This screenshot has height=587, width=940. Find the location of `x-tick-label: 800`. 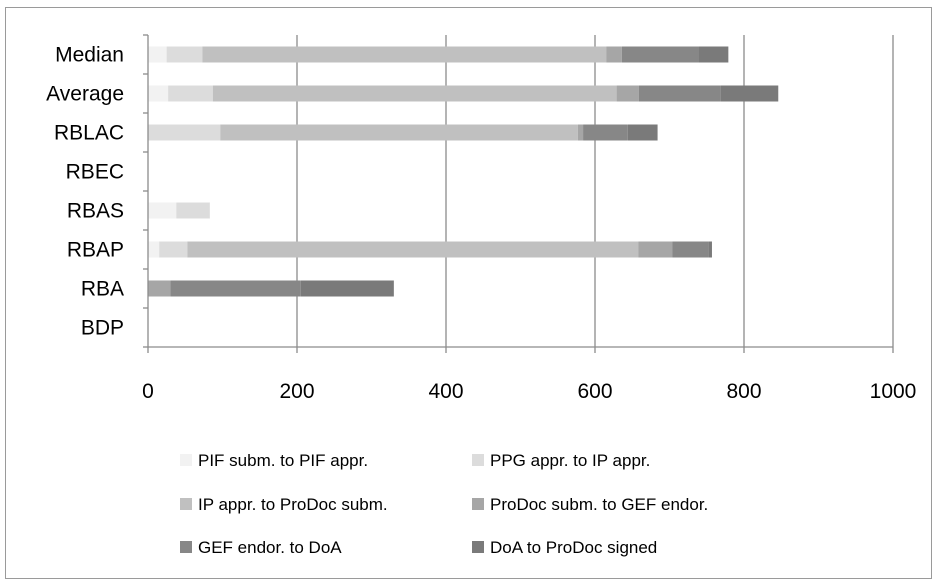

x-tick-label: 800 is located at coordinates (743, 391).